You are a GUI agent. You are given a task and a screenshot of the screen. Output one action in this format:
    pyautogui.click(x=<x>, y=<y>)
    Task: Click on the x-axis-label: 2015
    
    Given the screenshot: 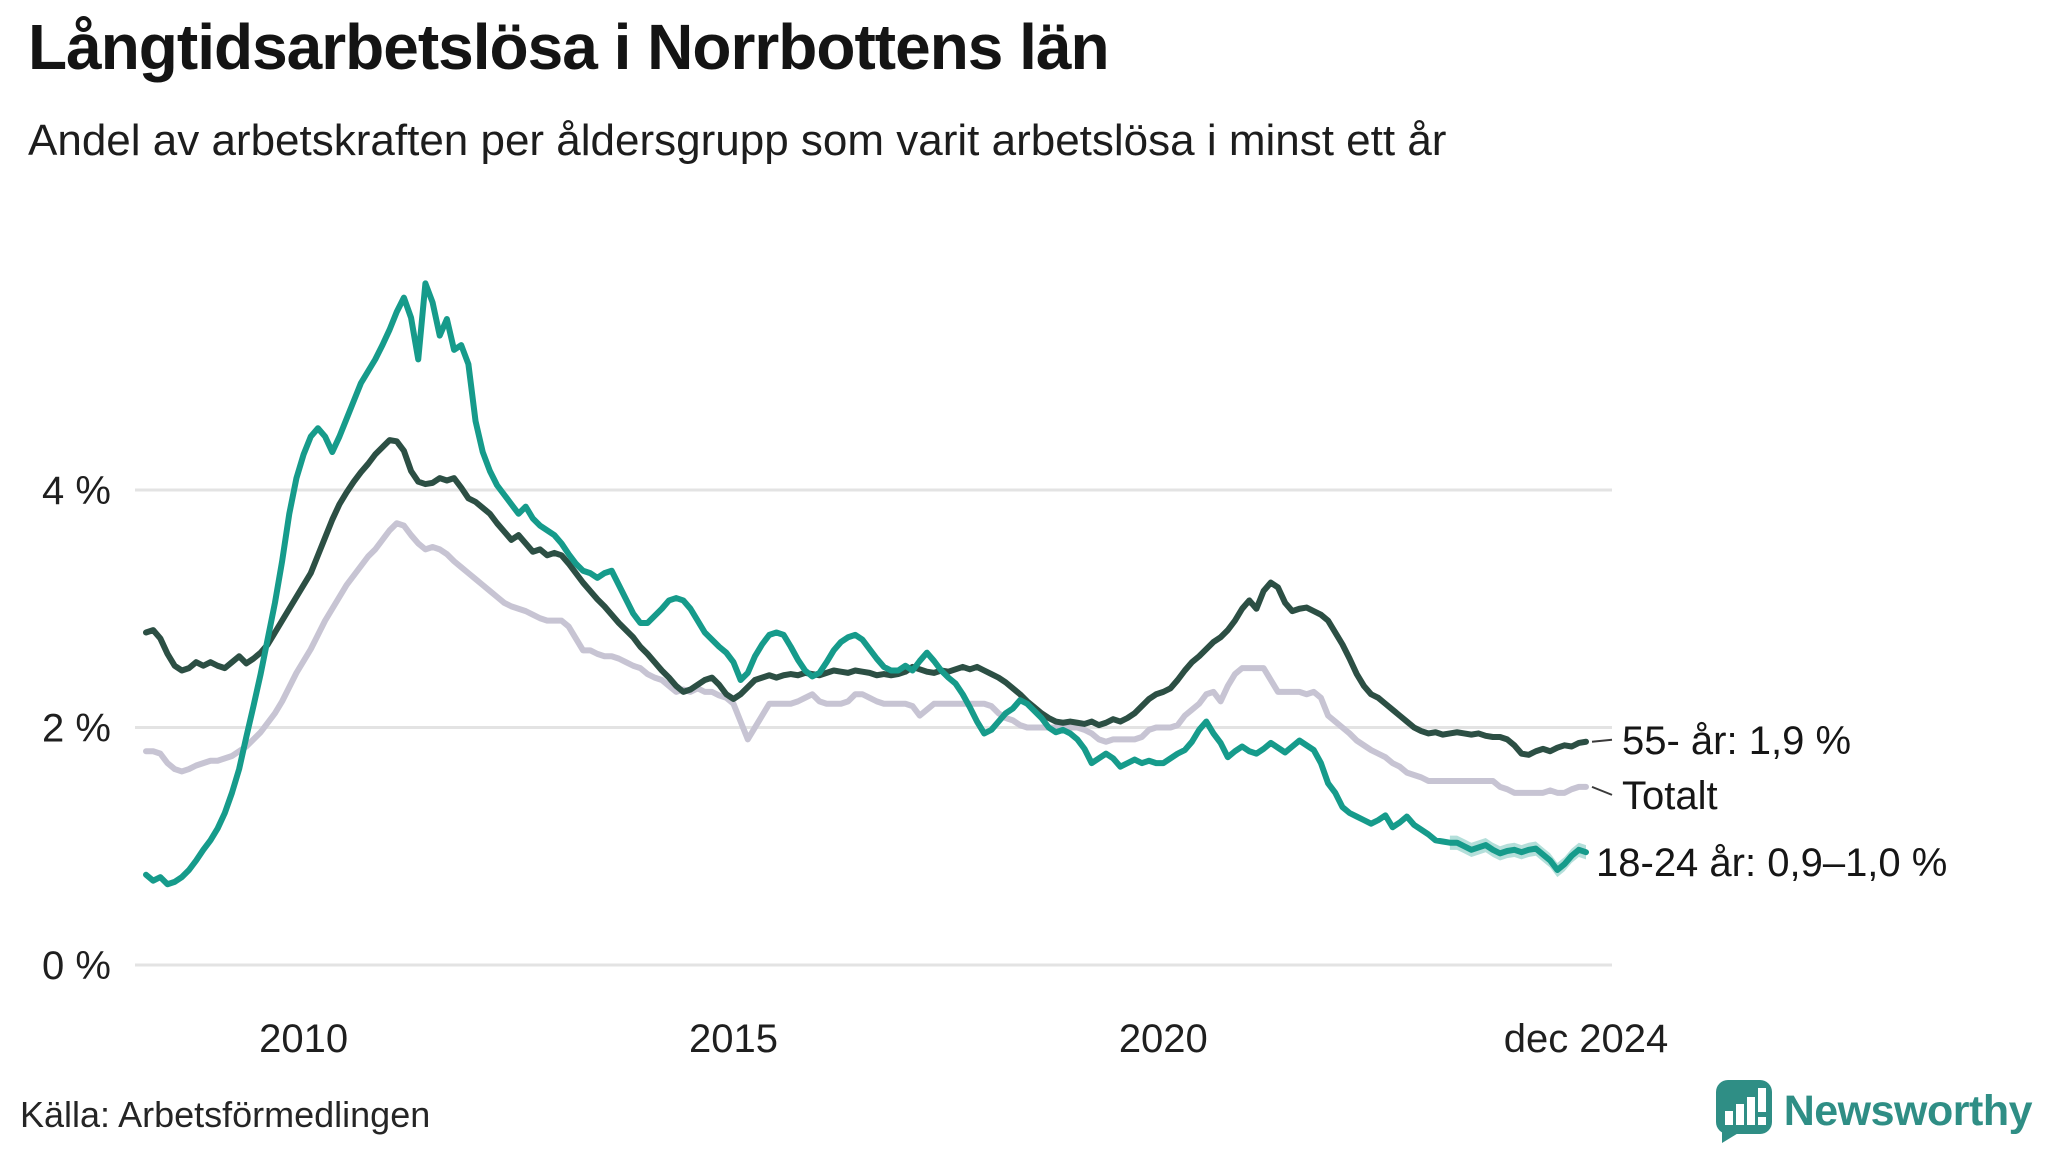 What is the action you would take?
    pyautogui.click(x=733, y=1039)
    